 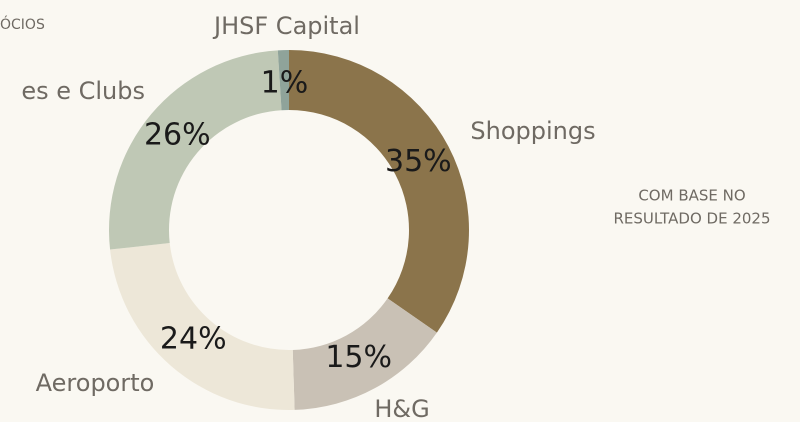 What do you see at coordinates (22, 24) in the screenshot?
I see `section-label: ÓCIOS` at bounding box center [22, 24].